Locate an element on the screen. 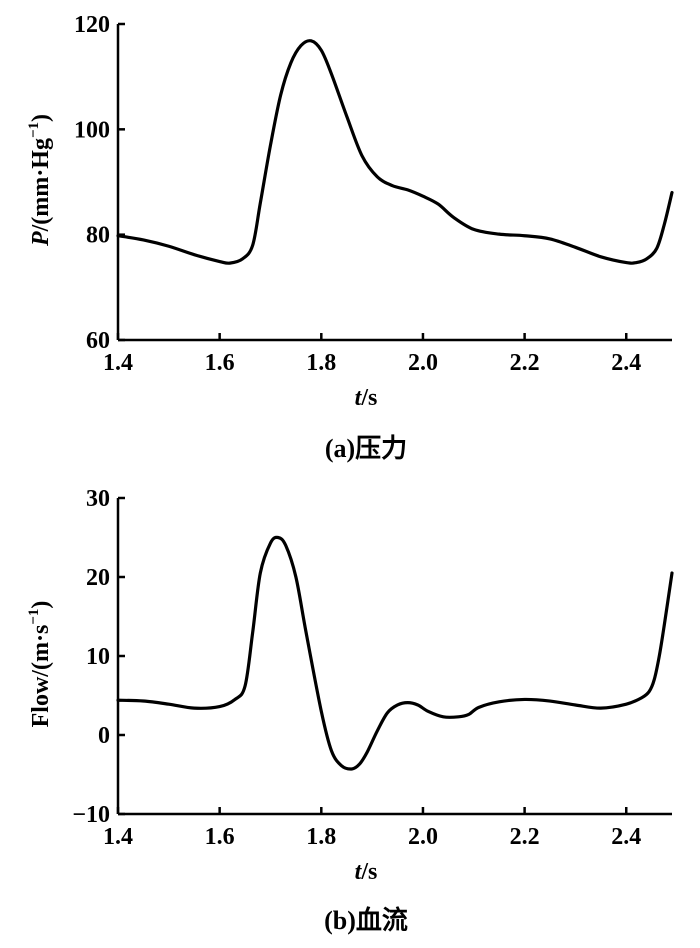 The width and height of the screenshot is (700, 948). y-tick-label: 0 is located at coordinates (104, 736).